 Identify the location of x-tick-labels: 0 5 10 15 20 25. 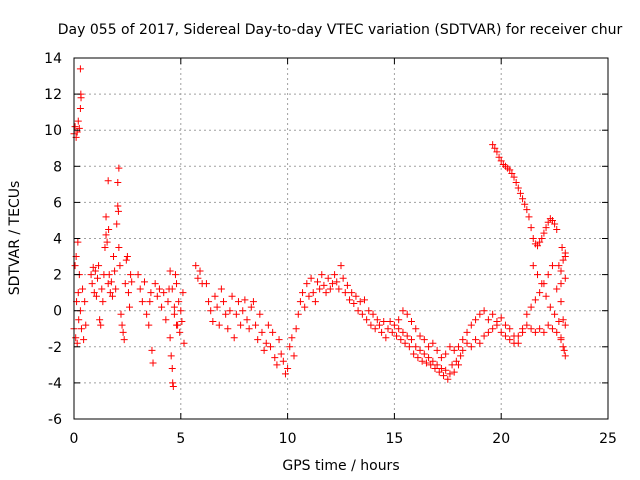
(343, 439).